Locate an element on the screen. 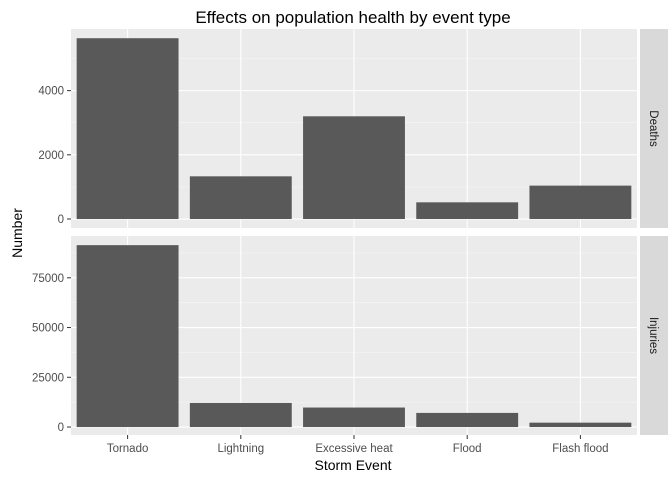 This screenshot has width=672, height=480. bar-injuries-lightning is located at coordinates (240, 415).